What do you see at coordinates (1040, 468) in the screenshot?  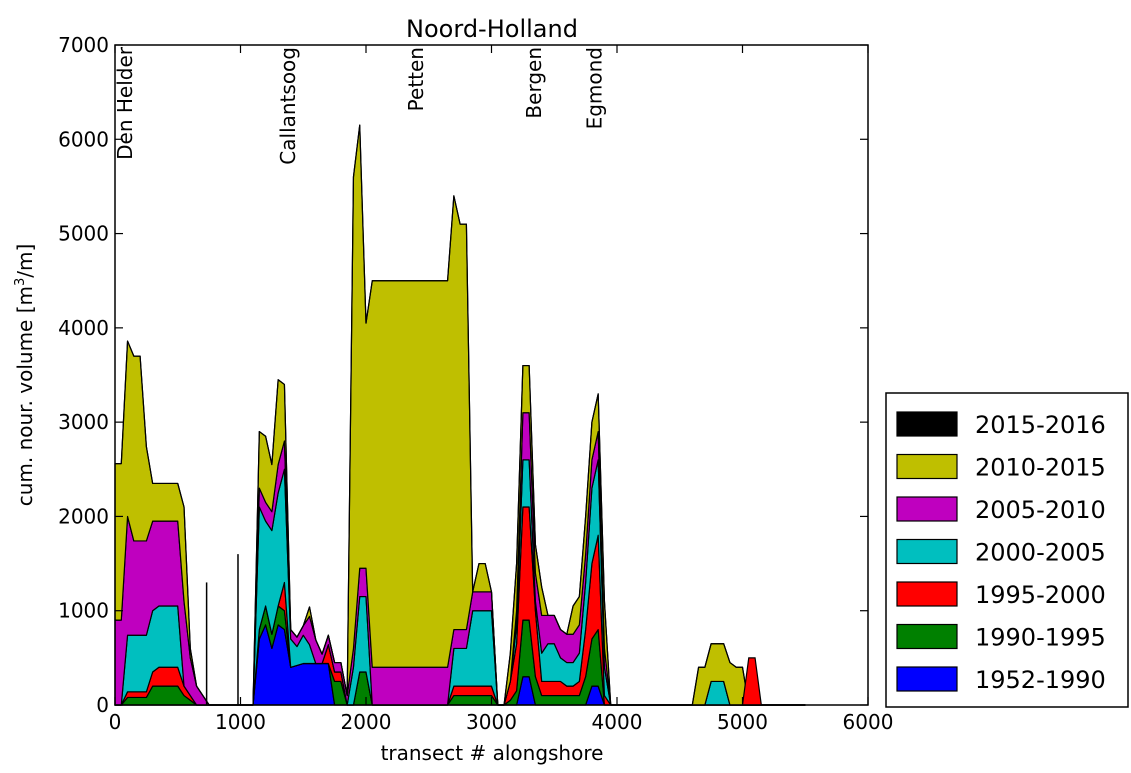 I see `legend-label-2010-2015: 2010-2015` at bounding box center [1040, 468].